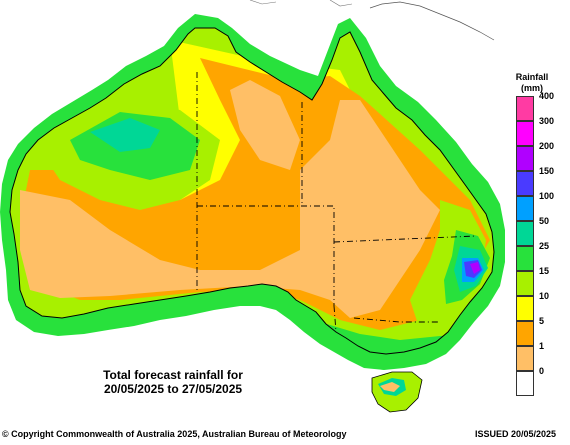 The height and width of the screenshot is (445, 570). Describe the element at coordinates (547, 146) in the screenshot. I see `legend-label: 200` at that location.